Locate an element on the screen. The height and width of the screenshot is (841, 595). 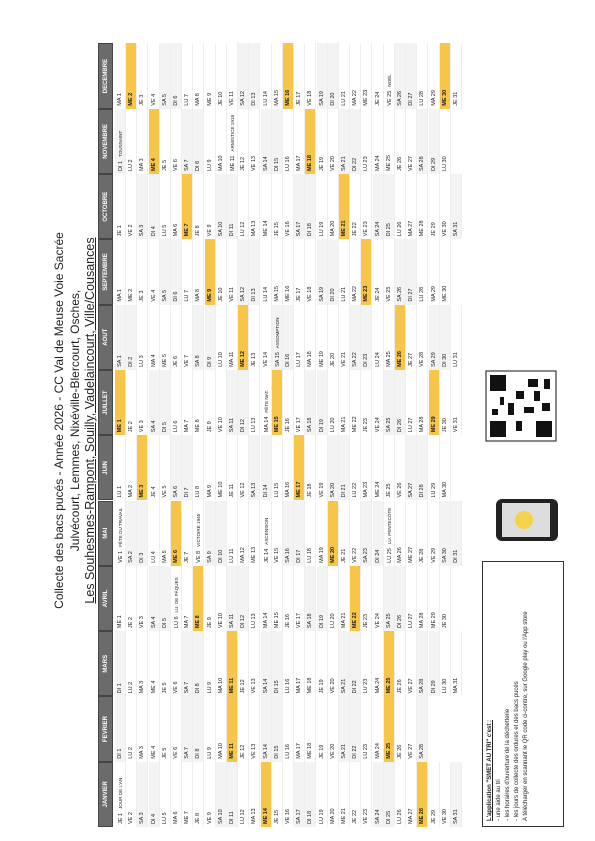
day-label: VE 23 is located at coordinates (366, 816).